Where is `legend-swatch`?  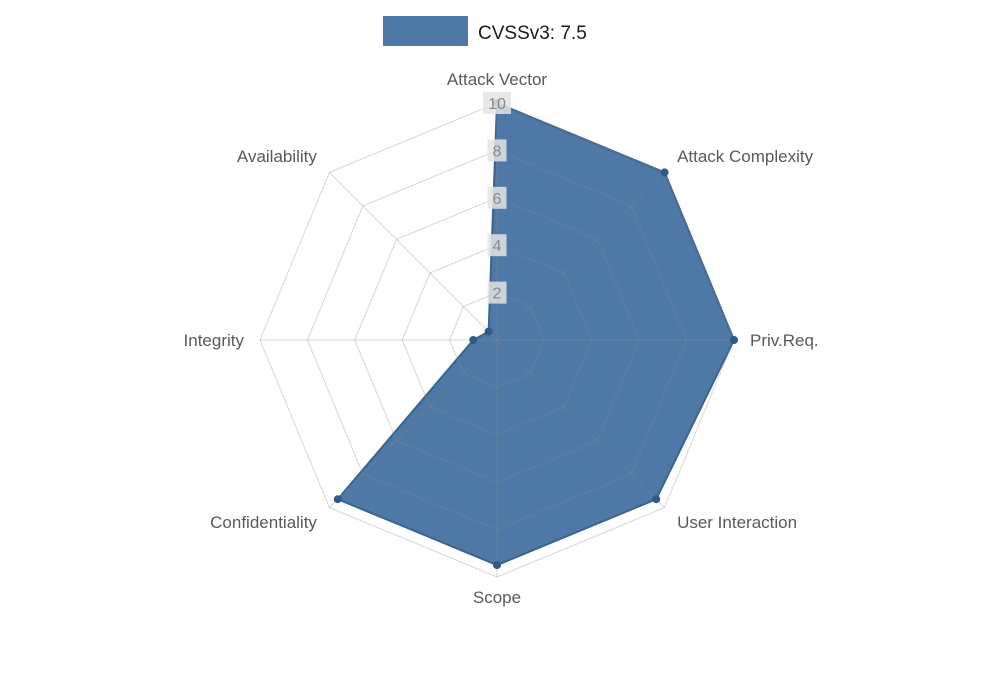
legend-swatch is located at coordinates (425, 31).